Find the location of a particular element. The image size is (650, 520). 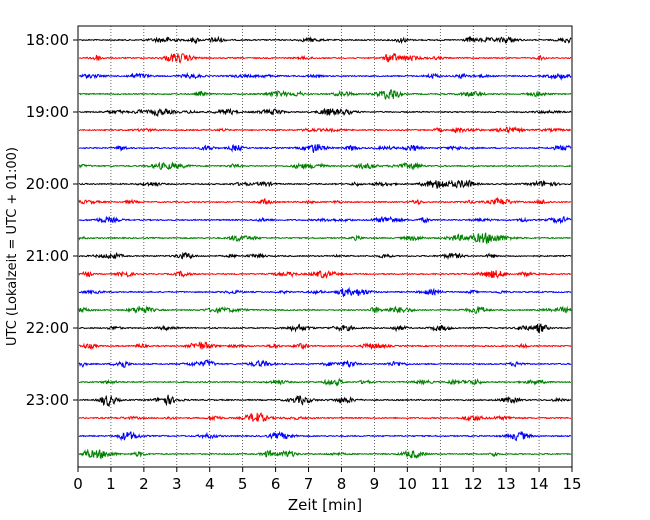

x-axis-label: Zeit [min] is located at coordinates (325, 505).